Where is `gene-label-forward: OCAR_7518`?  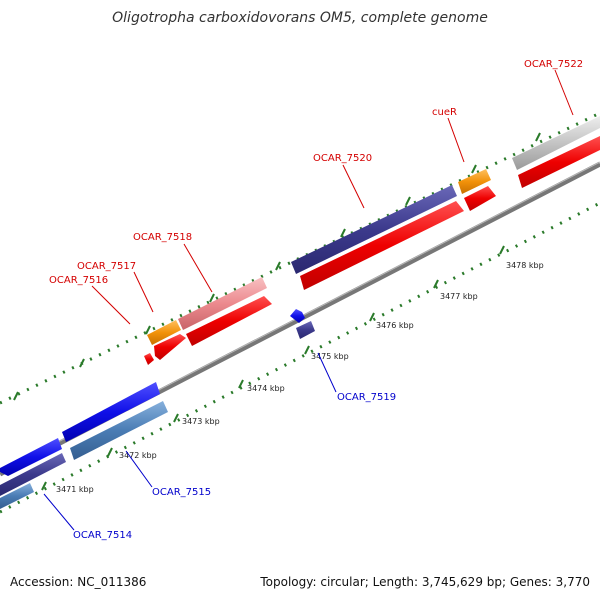 gene-label-forward: OCAR_7518 is located at coordinates (162, 237).